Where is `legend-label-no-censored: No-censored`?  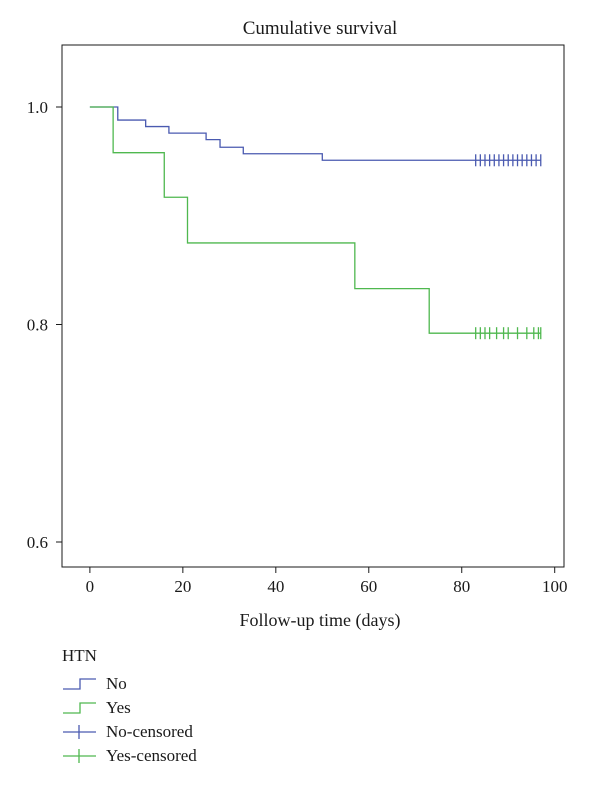
legend-label-no-censored: No-censored is located at coordinates (149, 731).